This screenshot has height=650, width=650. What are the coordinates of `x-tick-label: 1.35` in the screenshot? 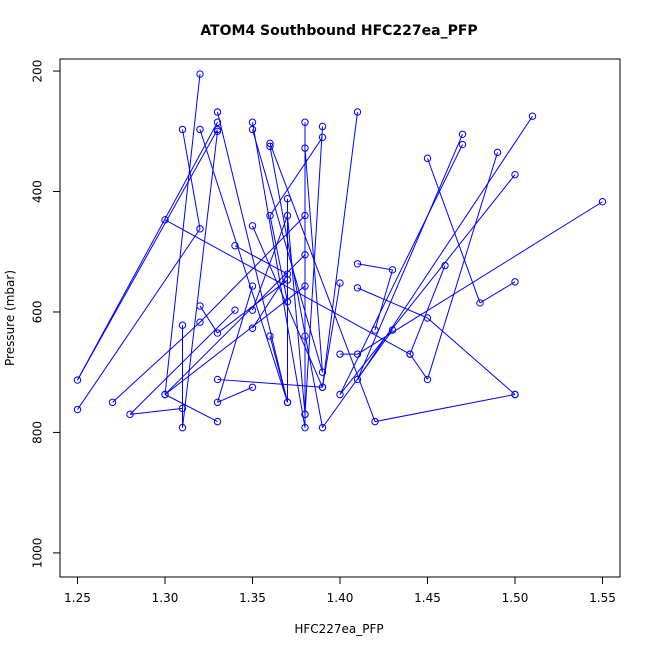 It's located at (252, 598).